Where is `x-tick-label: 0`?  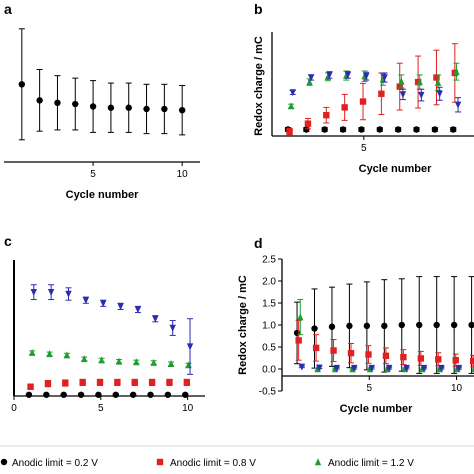 x-tick-label: 0 is located at coordinates (14, 408).